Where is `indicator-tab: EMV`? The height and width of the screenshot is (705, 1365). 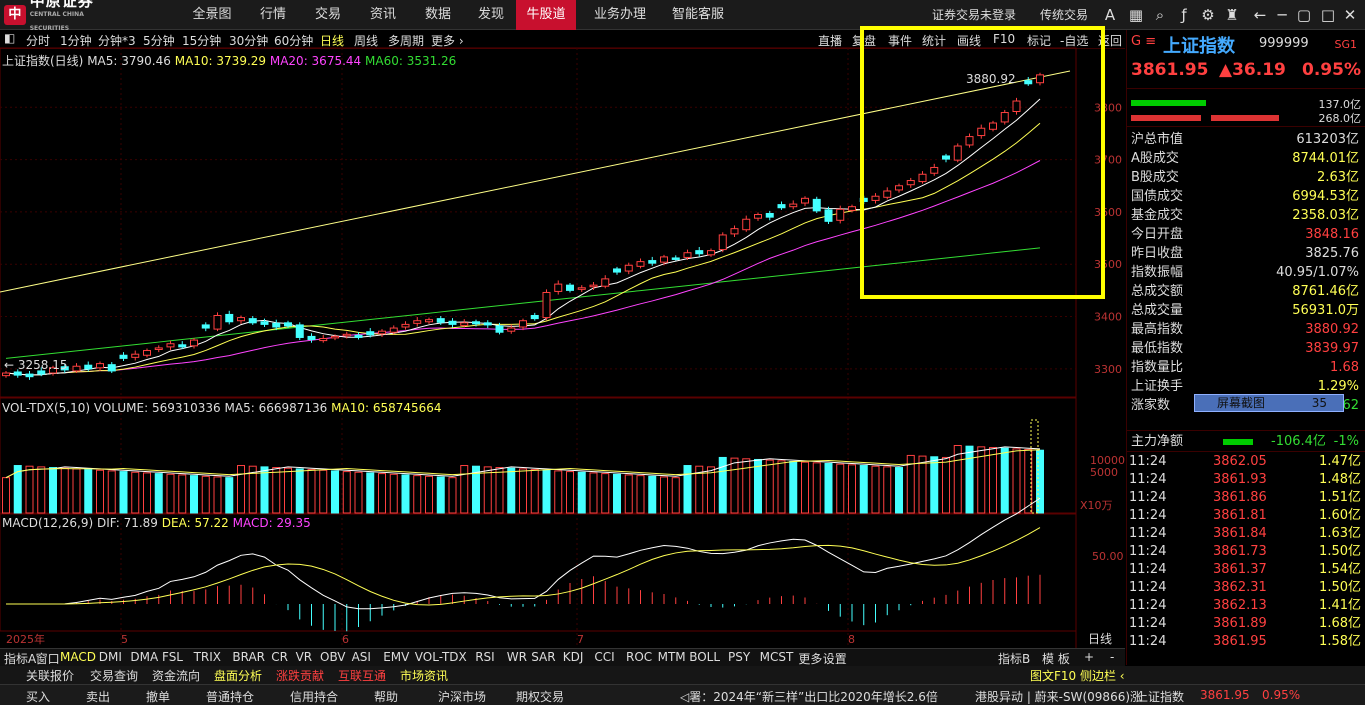
indicator-tab: EMV is located at coordinates (396, 657).